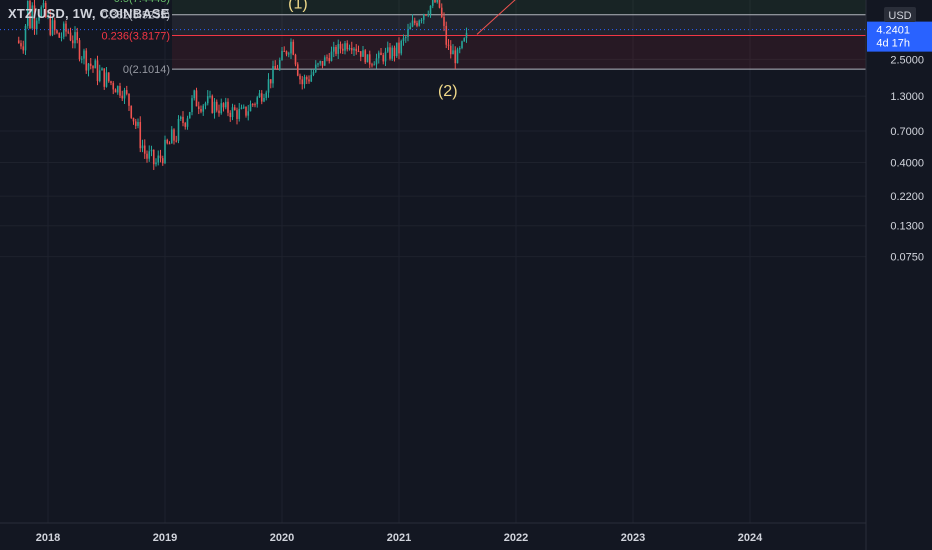 The height and width of the screenshot is (550, 932). What do you see at coordinates (433, 533) in the screenshot?
I see `time-axis: 2018 2019 2020 2021 2022 2023 2024` at bounding box center [433, 533].